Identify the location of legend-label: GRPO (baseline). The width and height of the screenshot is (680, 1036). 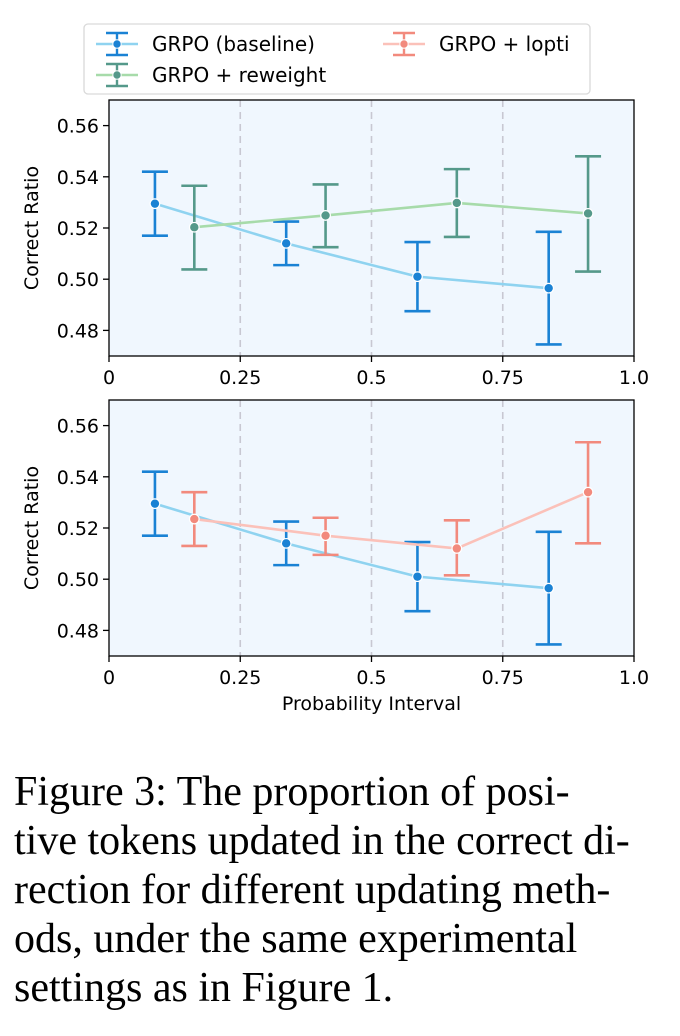
(233, 44).